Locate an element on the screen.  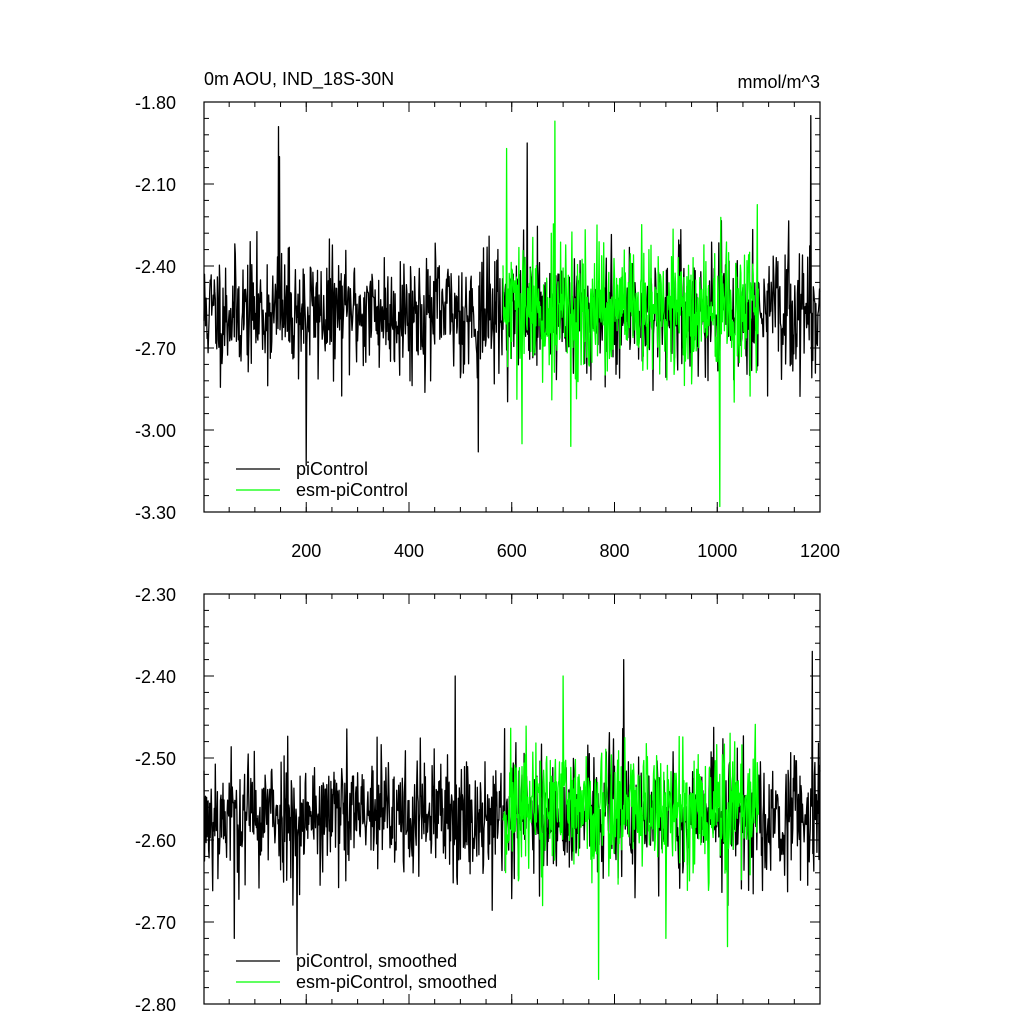
figure-title: 0m AOU, IND_18S-30N is located at coordinates (299, 79).